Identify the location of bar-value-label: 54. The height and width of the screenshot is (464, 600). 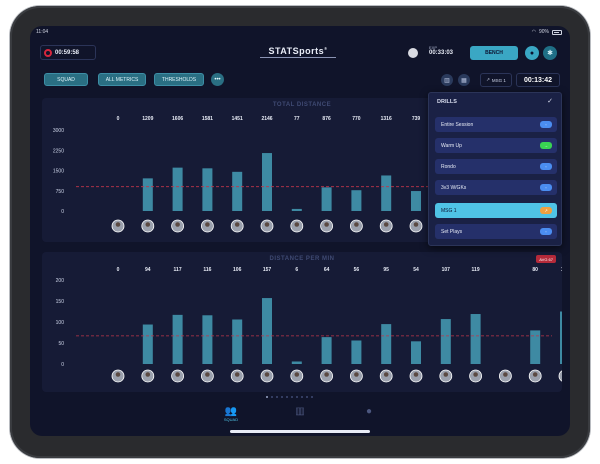
(416, 270).